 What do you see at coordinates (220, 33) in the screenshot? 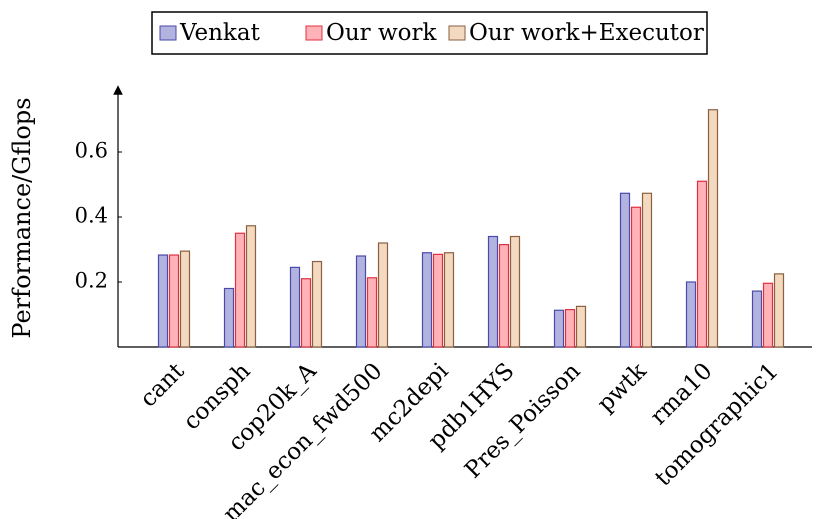
I see `legend-label: Venkat` at bounding box center [220, 33].